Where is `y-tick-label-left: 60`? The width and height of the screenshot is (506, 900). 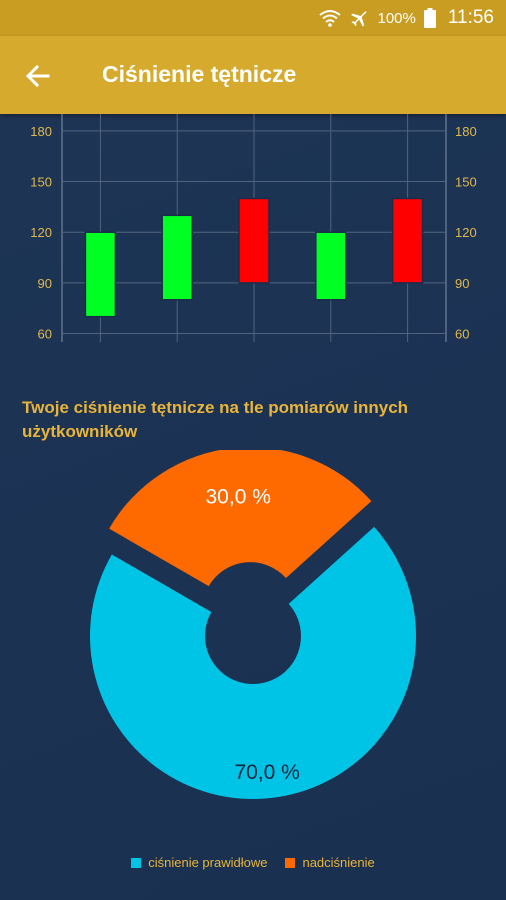 y-tick-label-left: 60 is located at coordinates (45, 334).